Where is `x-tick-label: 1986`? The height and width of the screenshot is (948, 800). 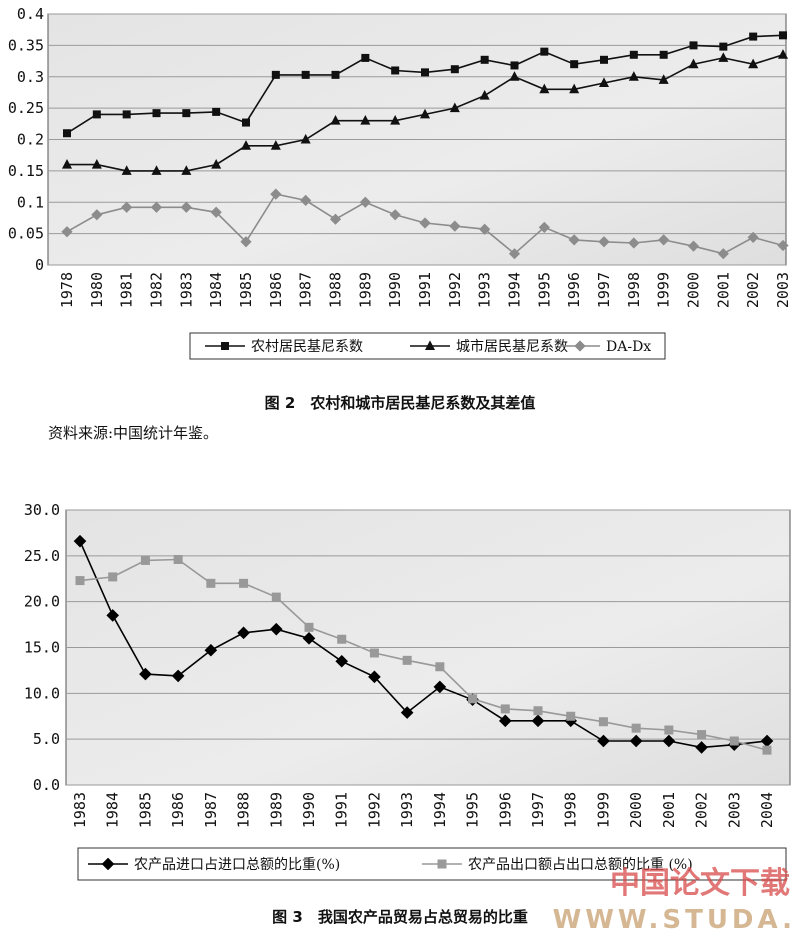 x-tick-label: 1986 is located at coordinates (276, 290).